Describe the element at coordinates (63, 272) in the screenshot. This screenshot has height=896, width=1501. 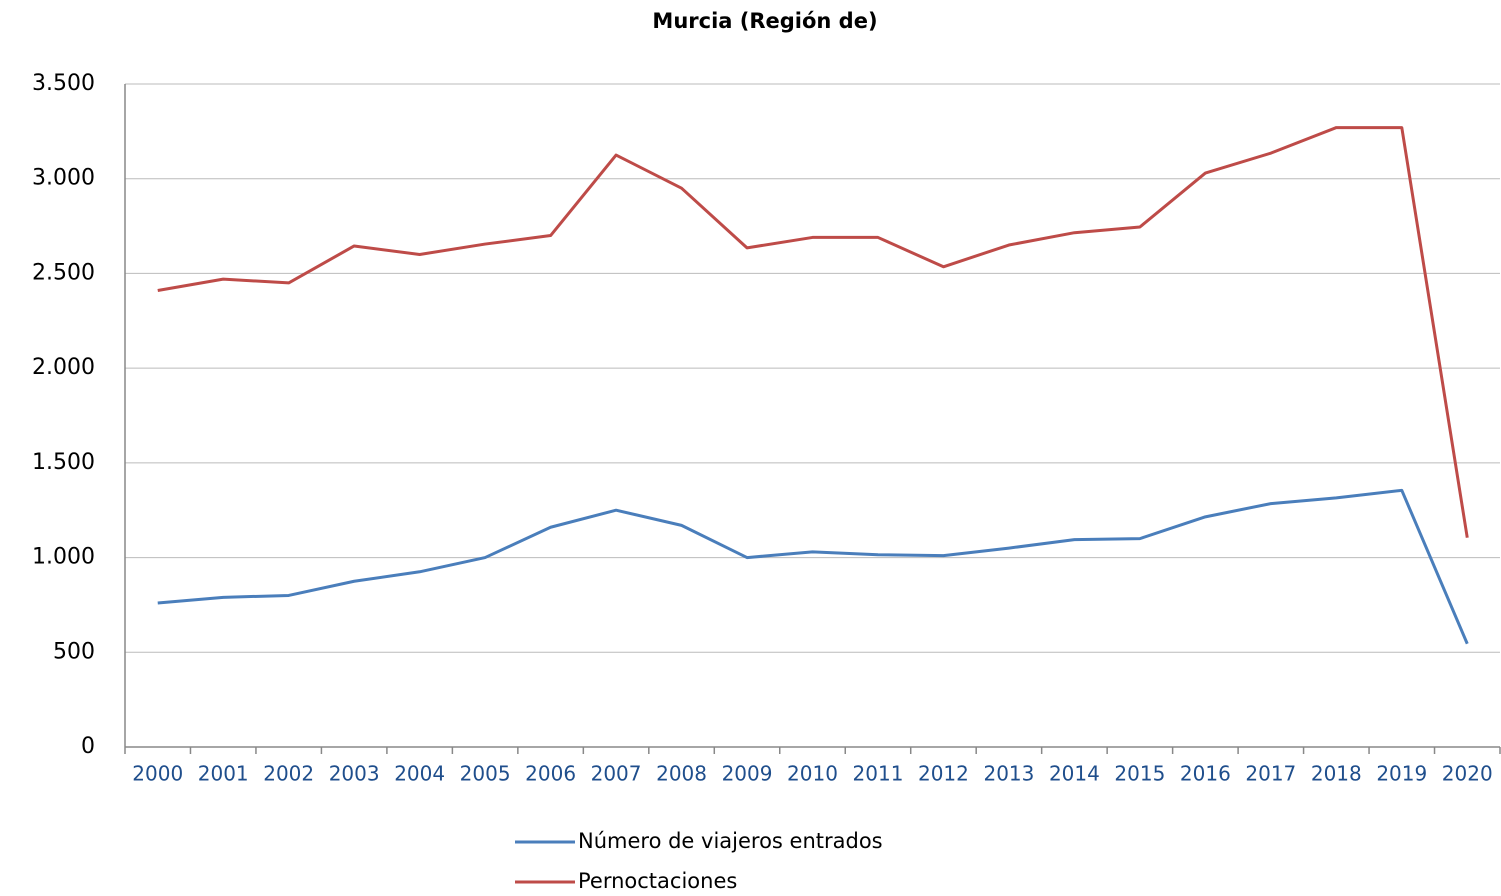
I see `y-tick-label: 2.500` at that location.